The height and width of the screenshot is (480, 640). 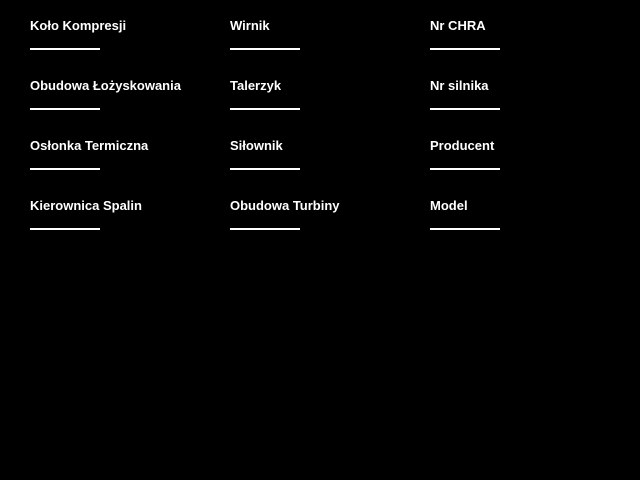 What do you see at coordinates (120, 154) in the screenshot?
I see `field-oslonka-termiczna: Osłonka Termiczna` at bounding box center [120, 154].